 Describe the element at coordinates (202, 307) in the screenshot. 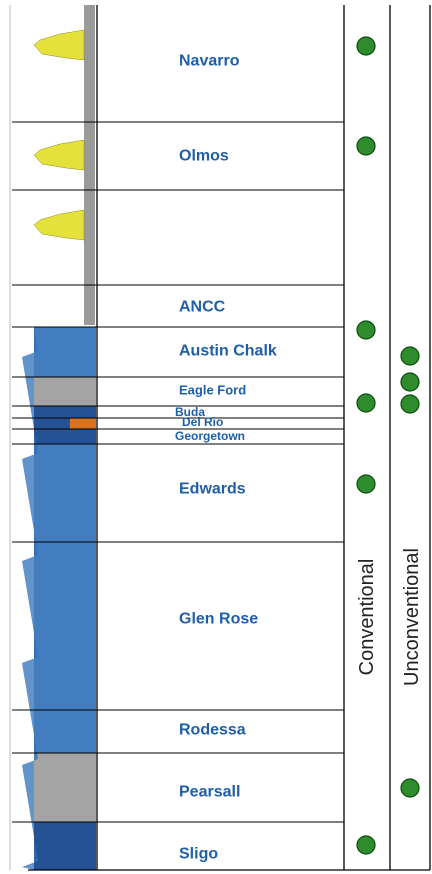

I see `formation-label: ANCC` at that location.